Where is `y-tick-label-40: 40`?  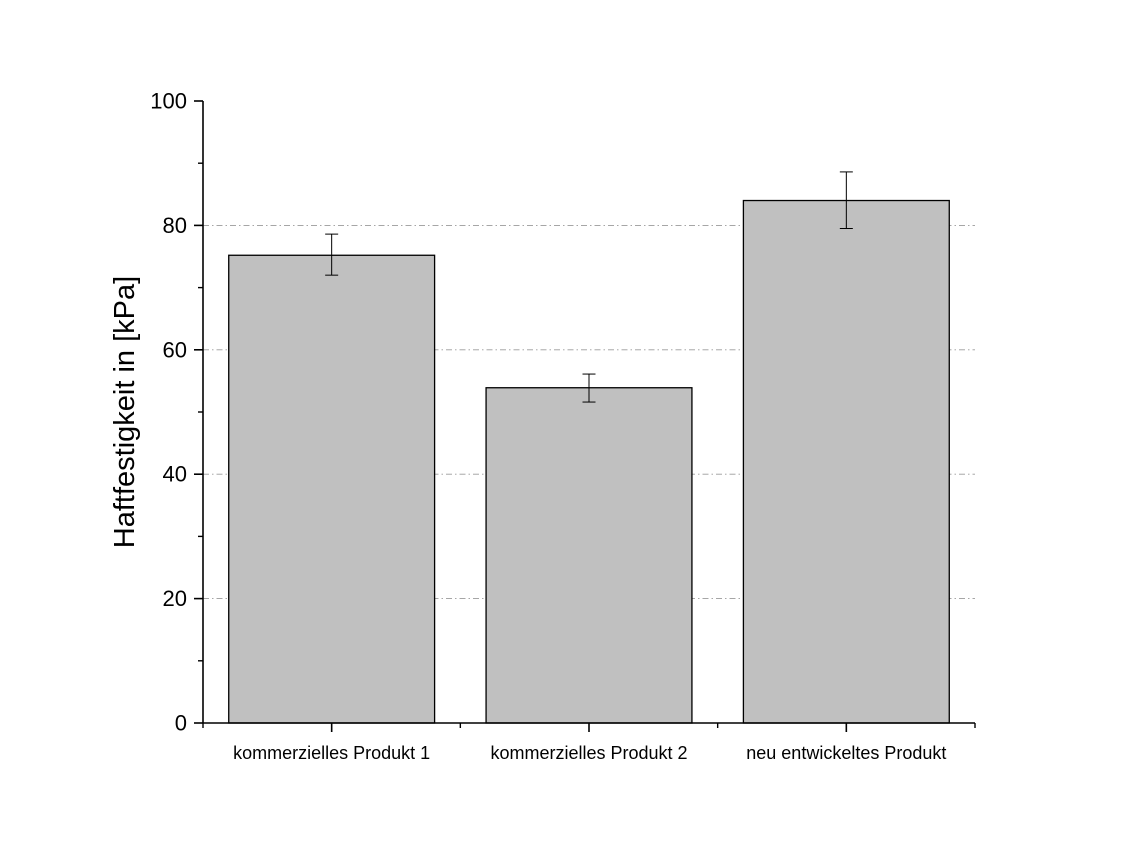
y-tick-label-40: 40 is located at coordinates (175, 474).